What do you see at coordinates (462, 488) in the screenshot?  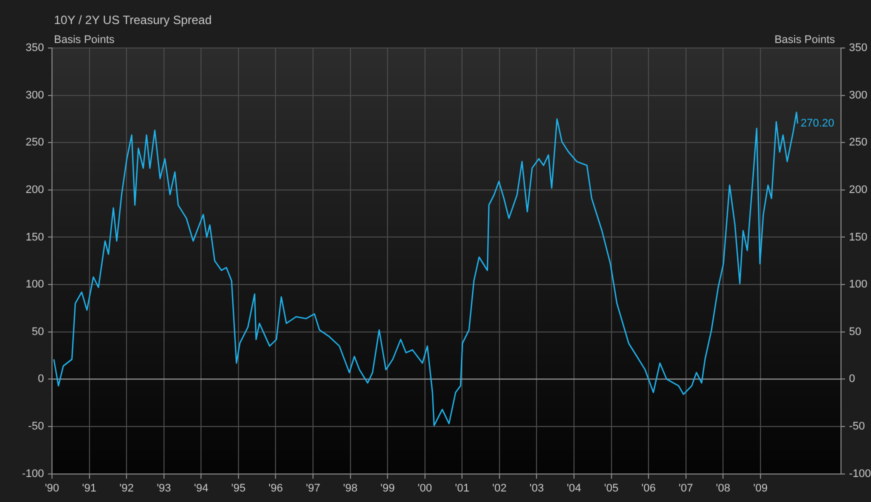 I see `x-tick-label: '01` at bounding box center [462, 488].